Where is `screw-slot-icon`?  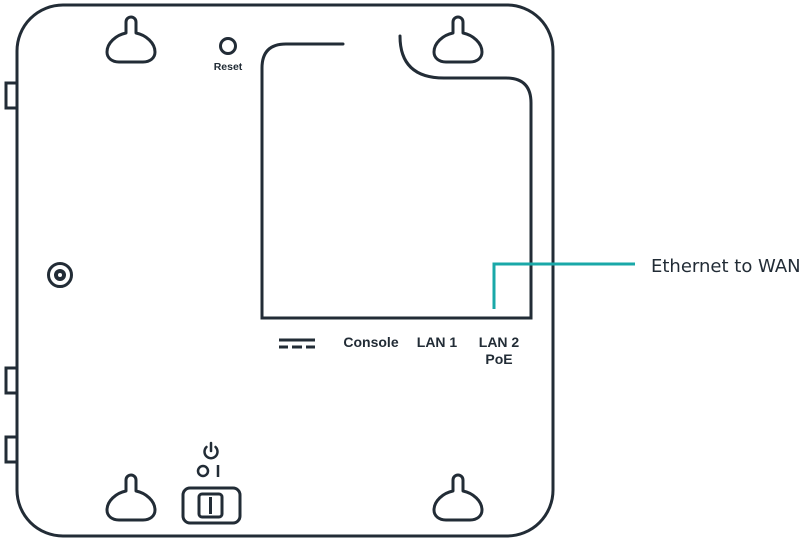
screw-slot-icon is located at coordinates (60, 275).